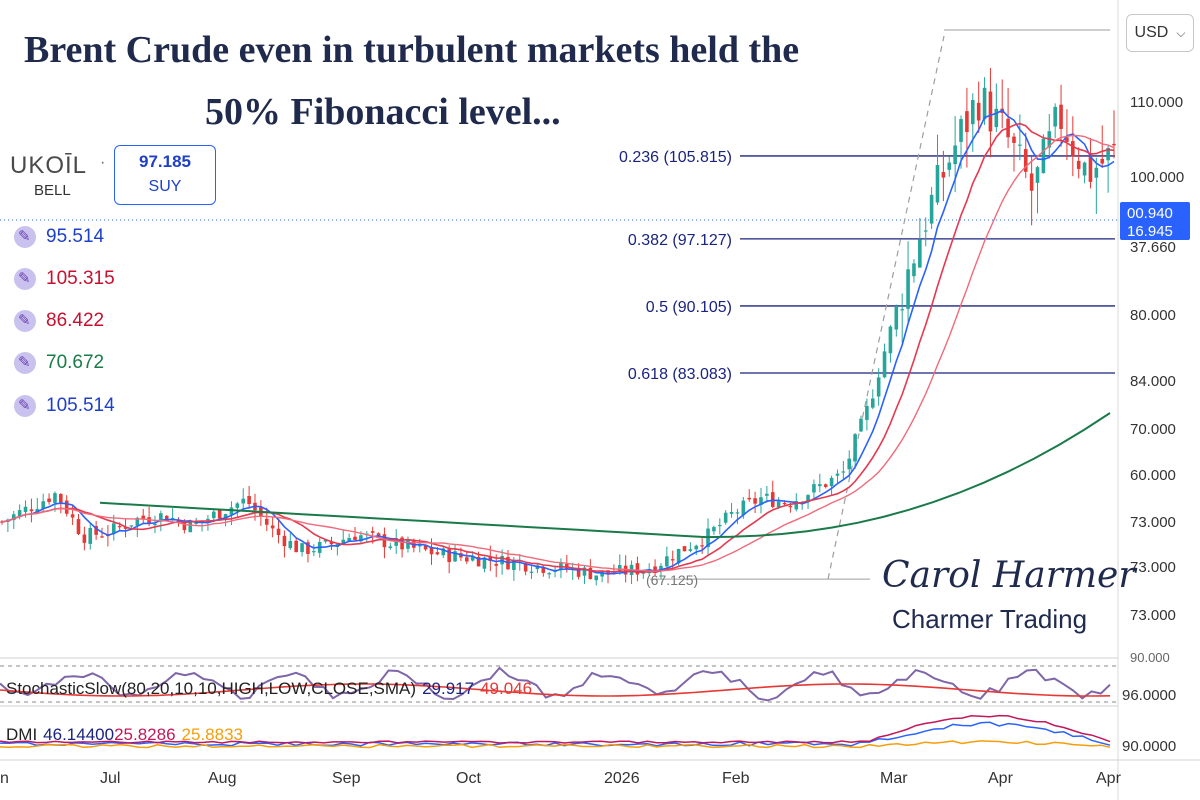 This screenshot has width=1200, height=800. What do you see at coordinates (1149, 746) in the screenshot?
I see `dmi-axis-label: 90.0000` at bounding box center [1149, 746].